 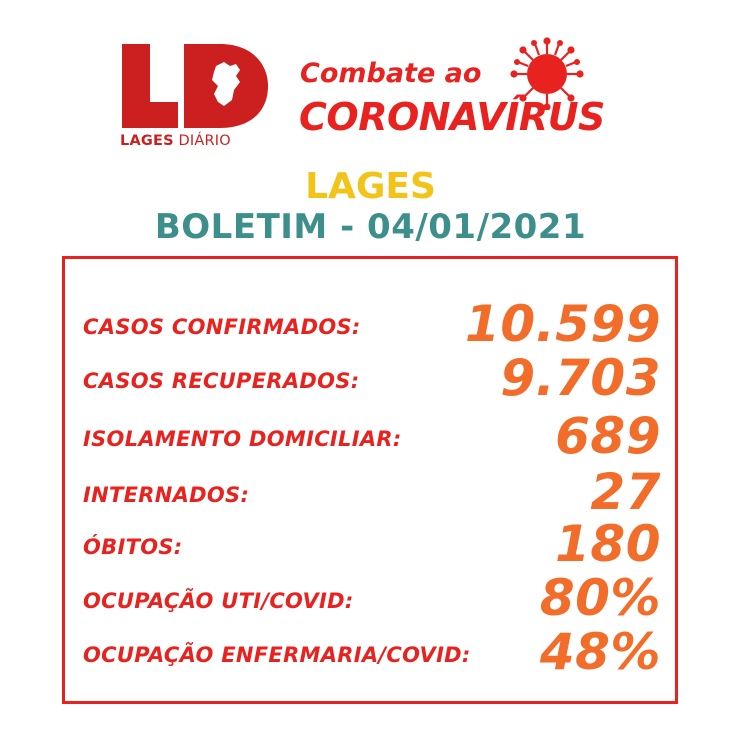 I want to click on stat-row: OCUPAÇÃO UTI/COVID: 80%, so click(x=370, y=596).